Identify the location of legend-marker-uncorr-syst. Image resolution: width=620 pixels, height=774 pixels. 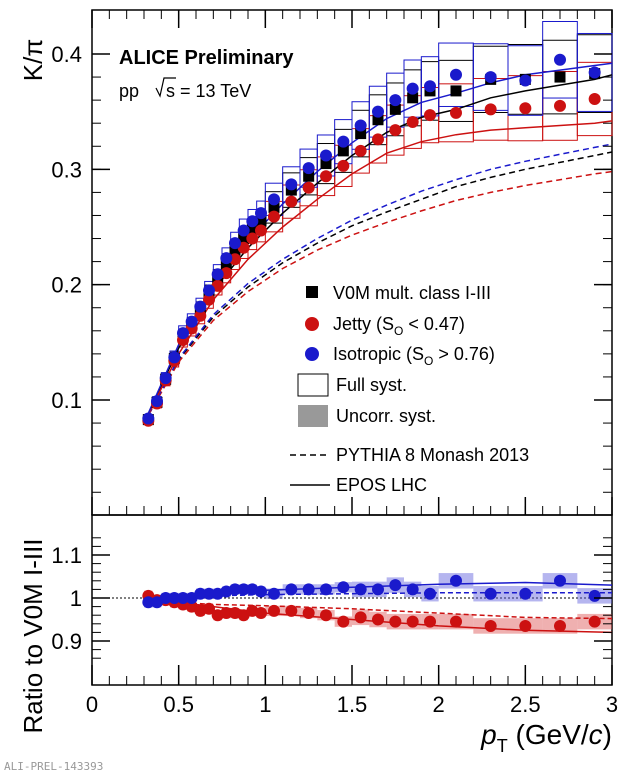
(313, 416).